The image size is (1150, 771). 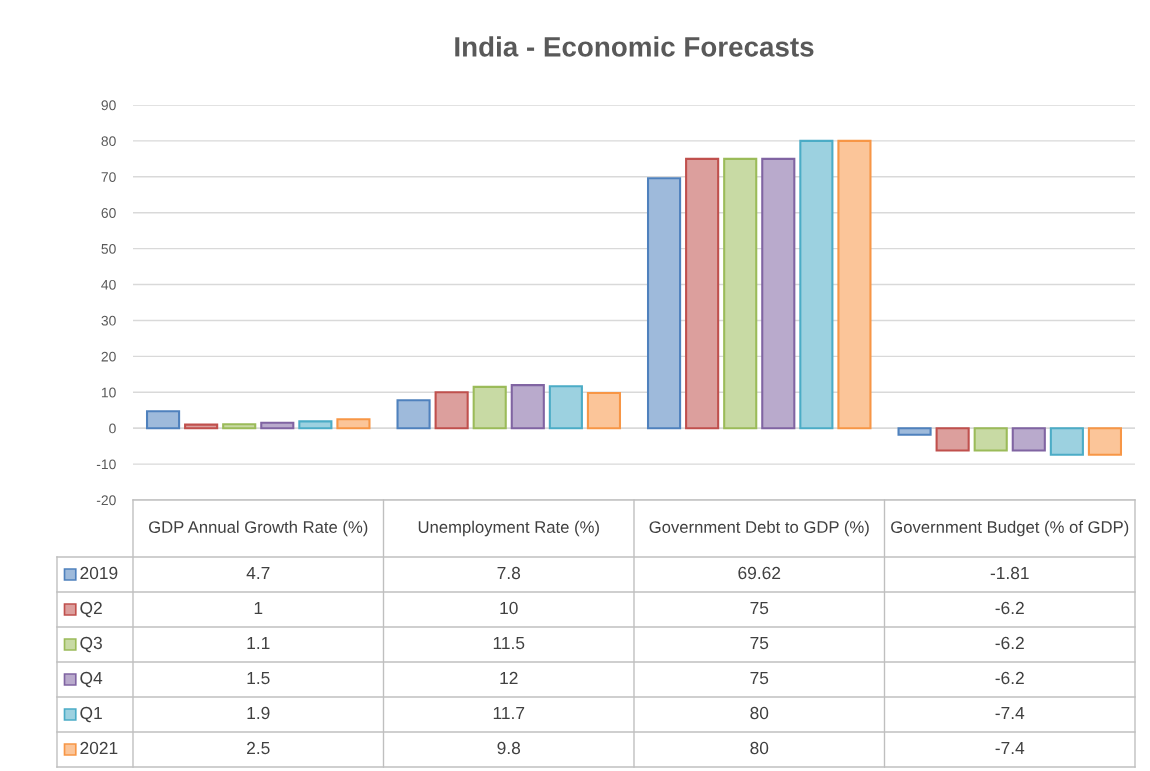 What do you see at coordinates (108, 284) in the screenshot?
I see `y-tick-label: 40` at bounding box center [108, 284].